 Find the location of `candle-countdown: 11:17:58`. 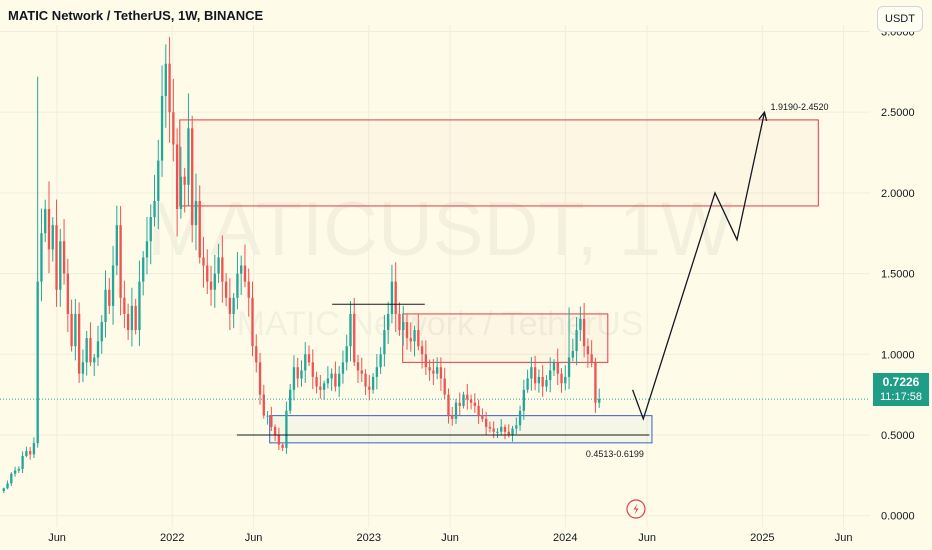

candle-countdown: 11:17:58 is located at coordinates (900, 397).